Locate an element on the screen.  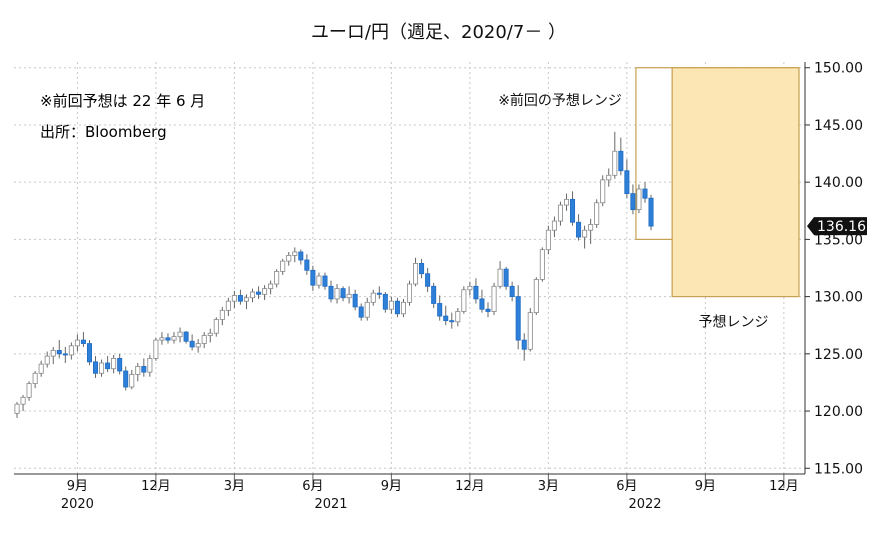
source-note: 出所：Bloomberg is located at coordinates (103, 132).